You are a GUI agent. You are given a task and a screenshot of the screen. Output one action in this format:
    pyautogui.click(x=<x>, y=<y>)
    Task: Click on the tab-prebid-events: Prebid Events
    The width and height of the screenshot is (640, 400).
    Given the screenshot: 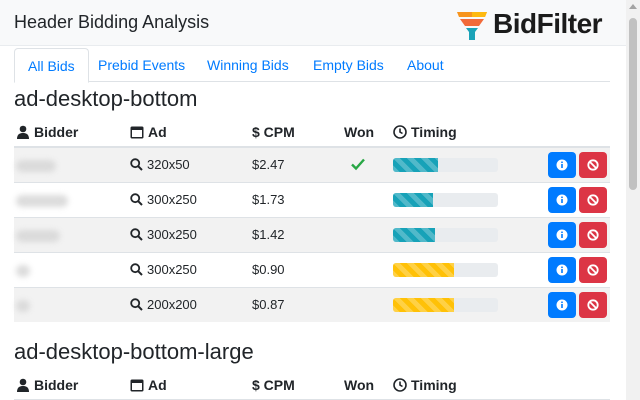 What is the action you would take?
    pyautogui.click(x=142, y=65)
    